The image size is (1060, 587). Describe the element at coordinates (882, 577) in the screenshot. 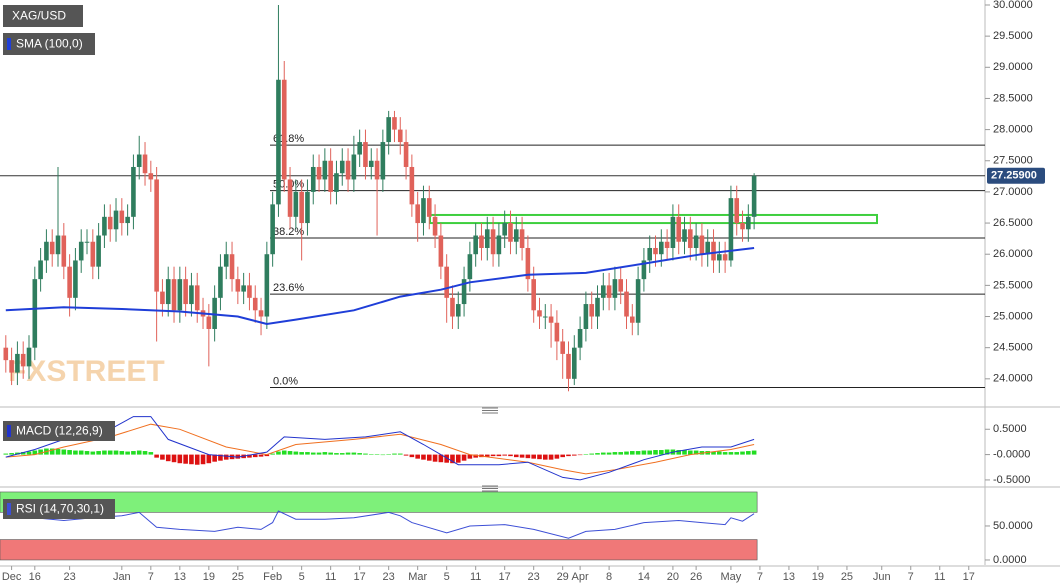

I see `x-tick-label: Jun` at that location.